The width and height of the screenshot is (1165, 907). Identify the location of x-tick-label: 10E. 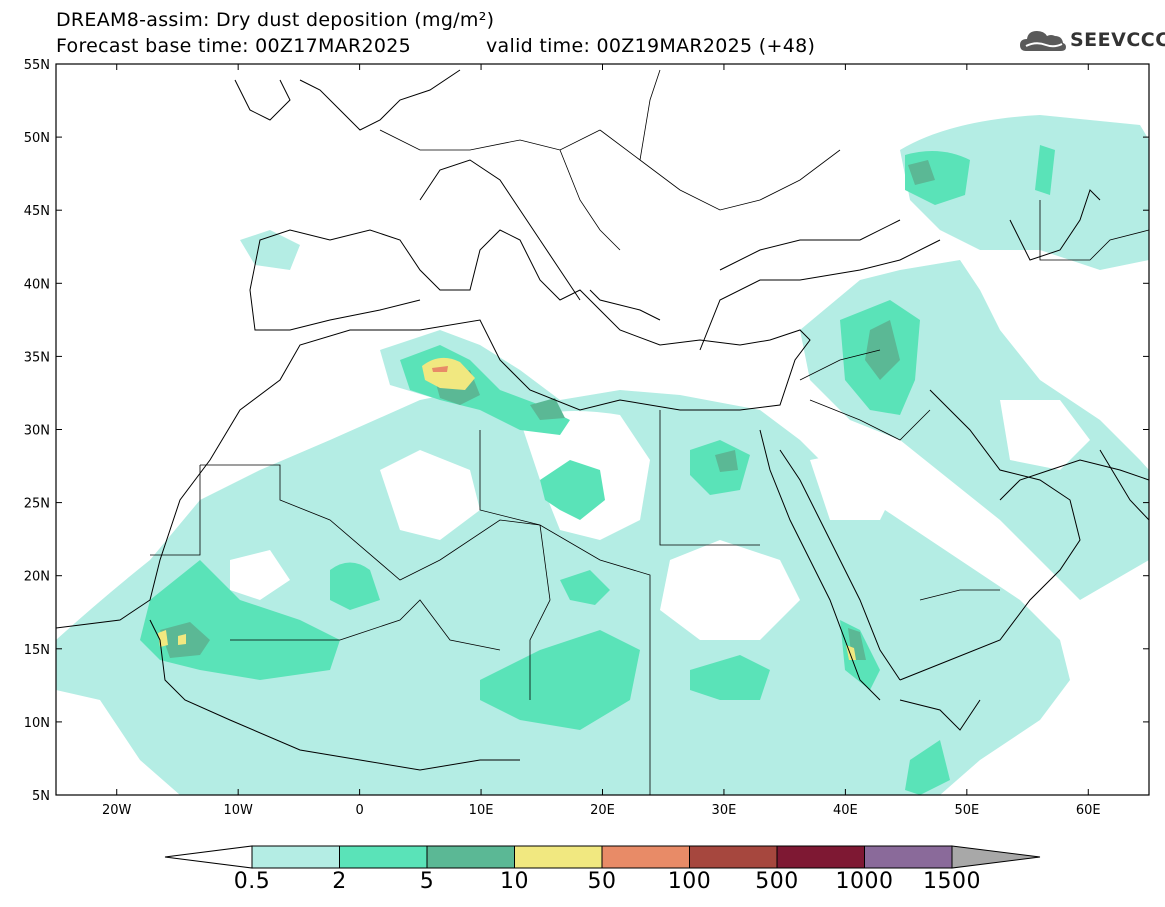
(481, 810).